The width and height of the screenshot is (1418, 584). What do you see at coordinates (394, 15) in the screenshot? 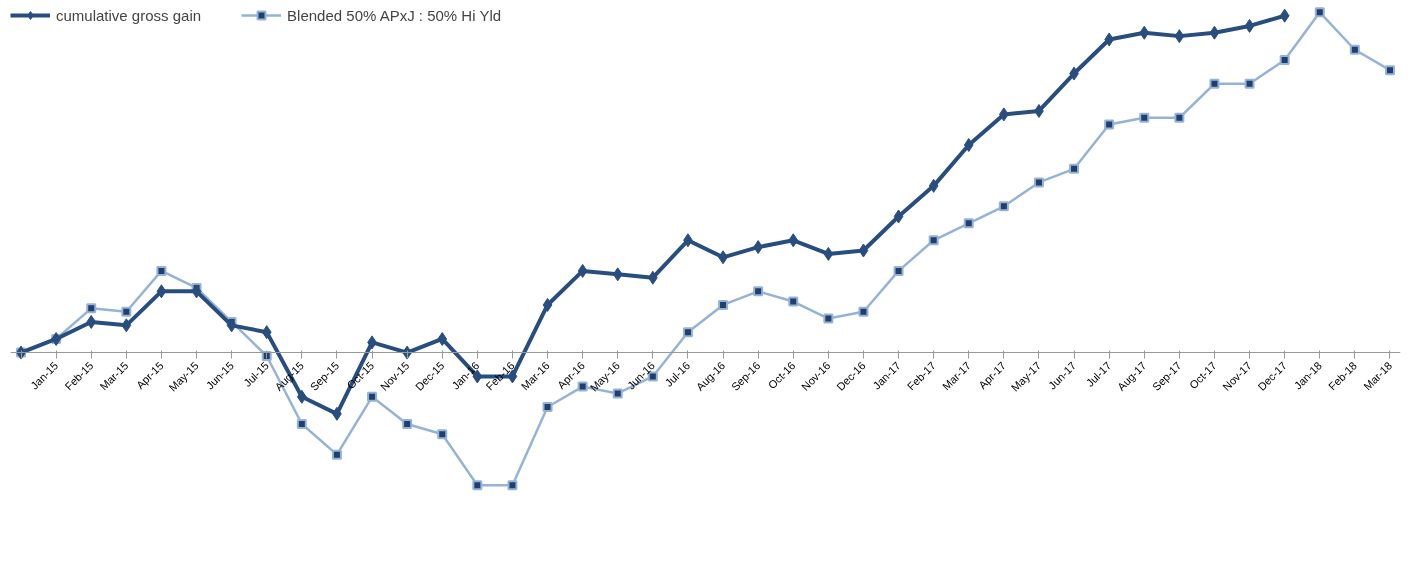
I see `legend-label: Blended 50% APxJ : 50% Hi Yld` at bounding box center [394, 15].